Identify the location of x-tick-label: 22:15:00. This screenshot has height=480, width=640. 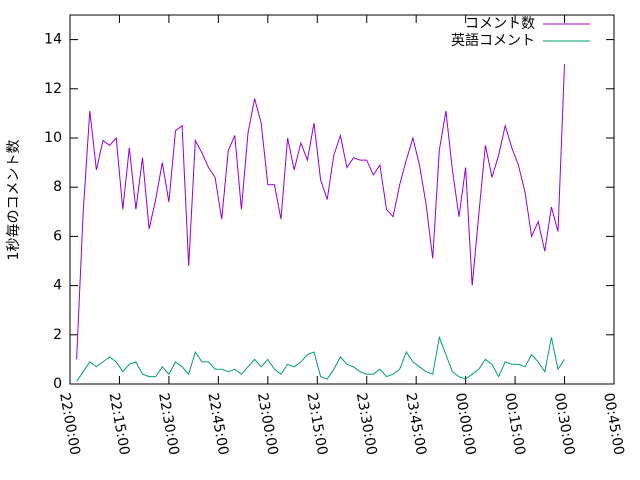
(119, 424).